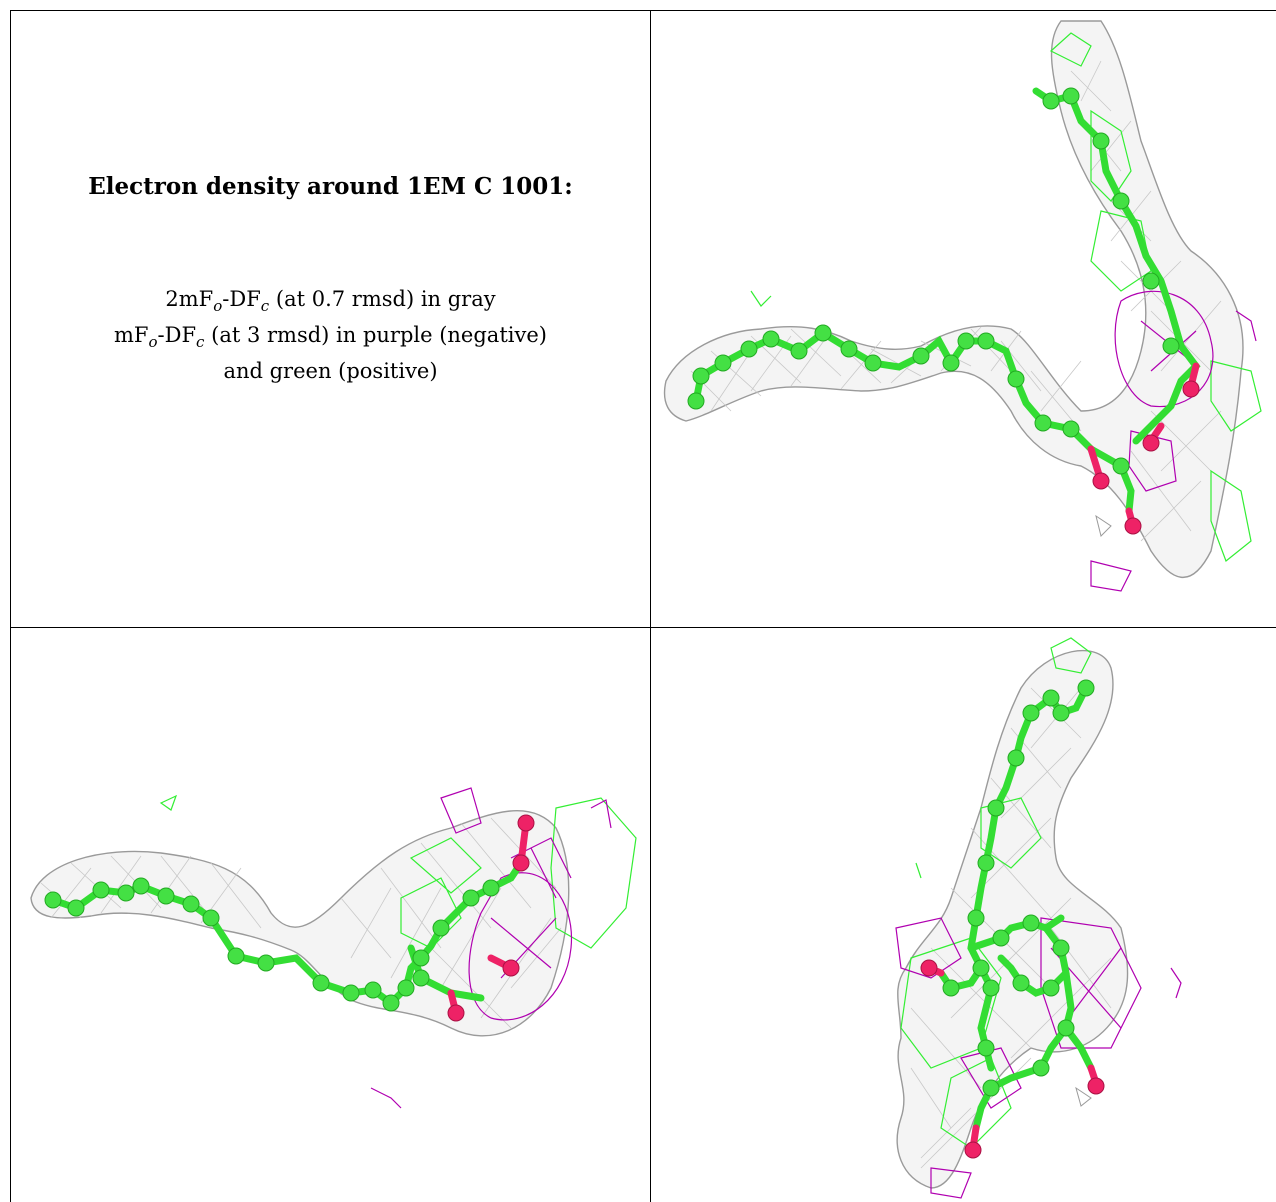 This screenshot has width=1276, height=1202. What do you see at coordinates (10, 606) in the screenshot?
I see `grid-line-left` at bounding box center [10, 606].